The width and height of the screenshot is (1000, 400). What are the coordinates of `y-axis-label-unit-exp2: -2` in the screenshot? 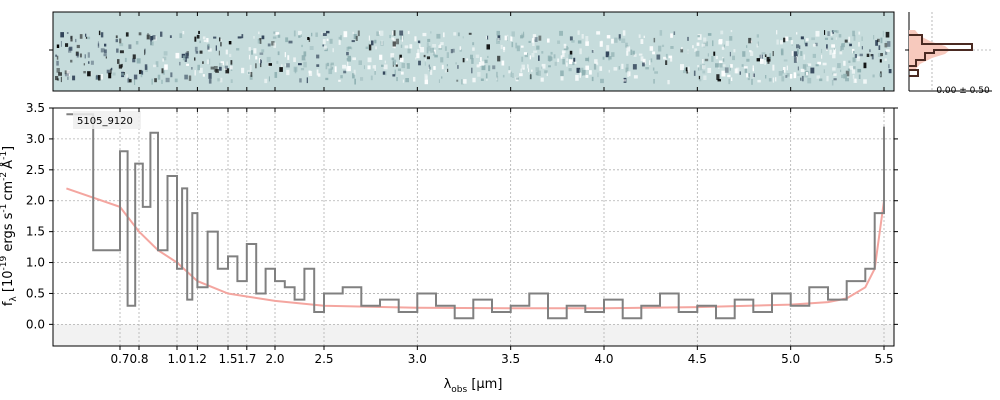 It's located at (4, 176).